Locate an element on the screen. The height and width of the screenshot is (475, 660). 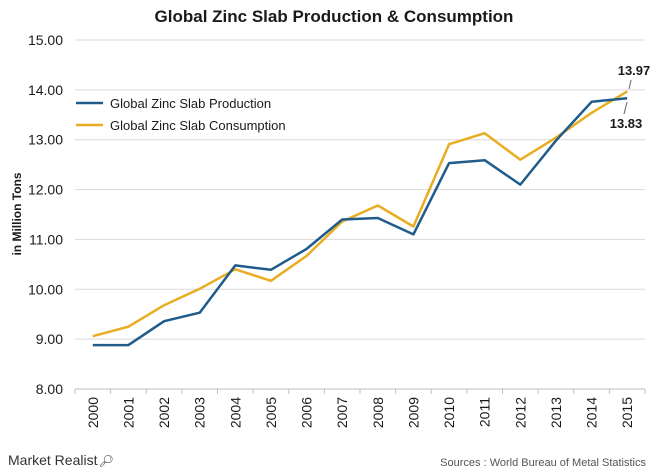
y-tick-label: 12.00 is located at coordinates (45, 190).